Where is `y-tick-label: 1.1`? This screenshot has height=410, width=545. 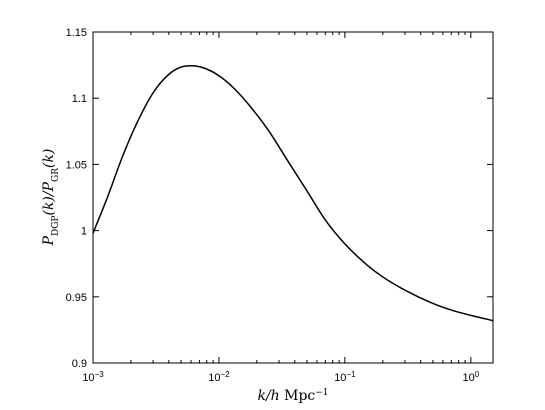
y-tick-label: 1.1 is located at coordinates (79, 99).